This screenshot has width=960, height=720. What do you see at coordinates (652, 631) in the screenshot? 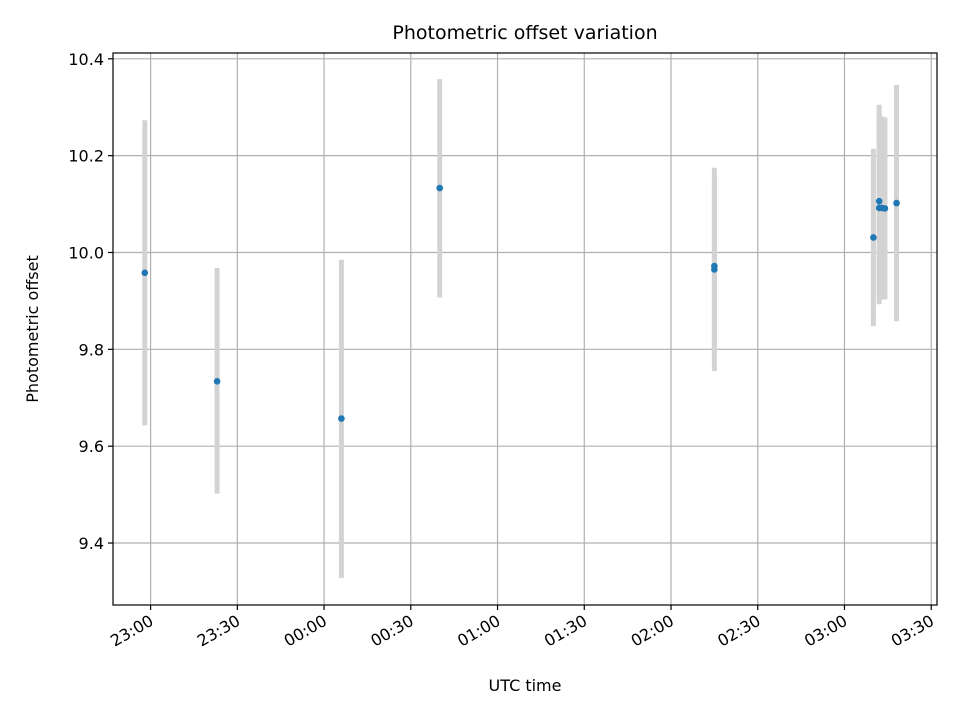
I see `x-tick-label: 02:00` at bounding box center [652, 631].